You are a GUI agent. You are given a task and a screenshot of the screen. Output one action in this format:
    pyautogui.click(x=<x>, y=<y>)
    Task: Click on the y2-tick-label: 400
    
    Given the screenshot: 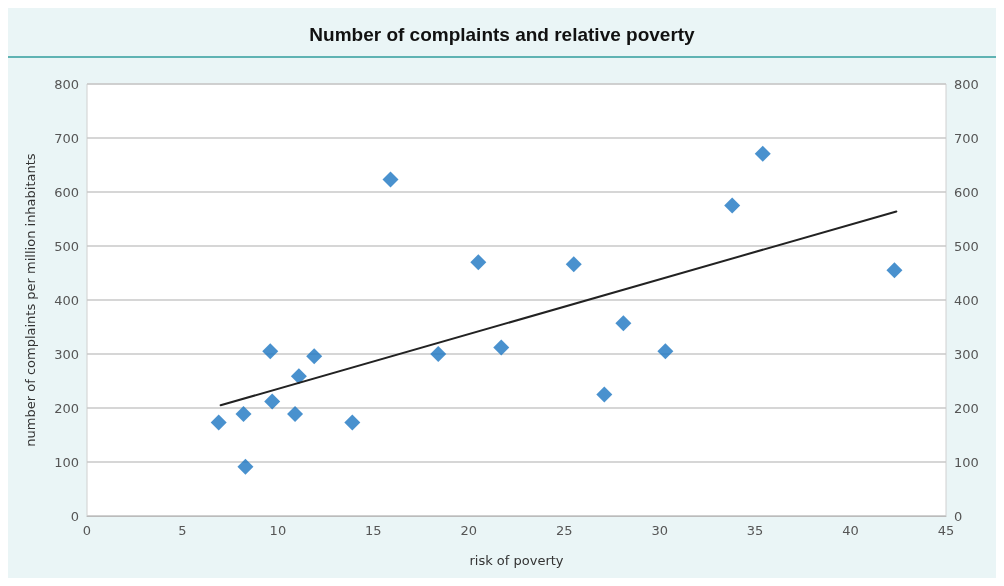 What is the action you would take?
    pyautogui.click(x=966, y=300)
    